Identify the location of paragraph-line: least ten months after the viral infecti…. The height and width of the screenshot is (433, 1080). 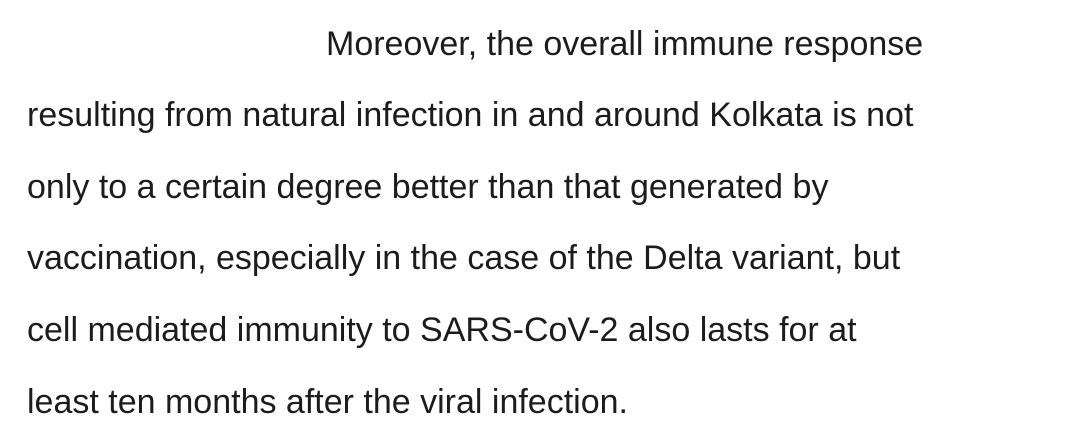
(327, 402).